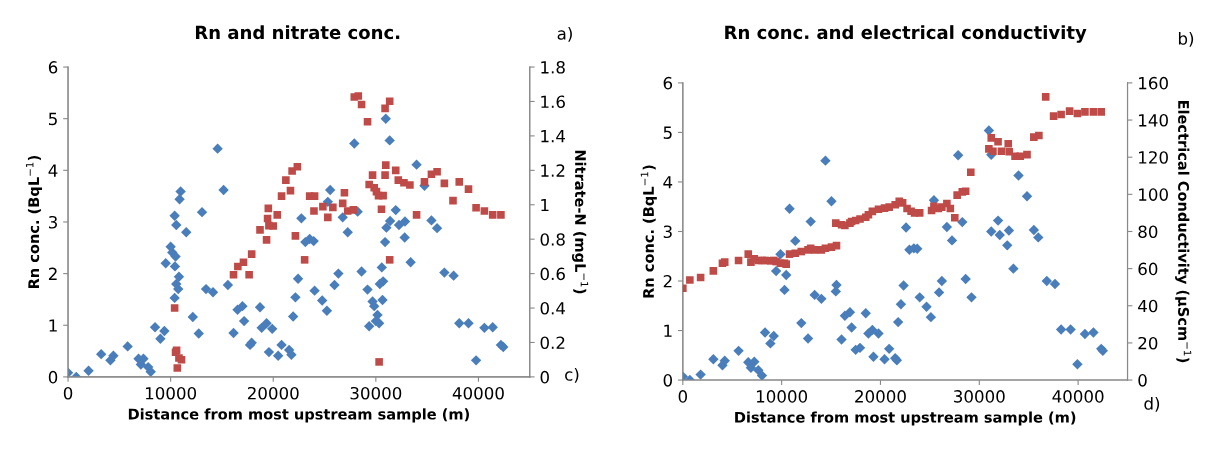 This screenshot has width=1215, height=453. Describe the element at coordinates (572, 375) in the screenshot. I see `text: c)` at that location.